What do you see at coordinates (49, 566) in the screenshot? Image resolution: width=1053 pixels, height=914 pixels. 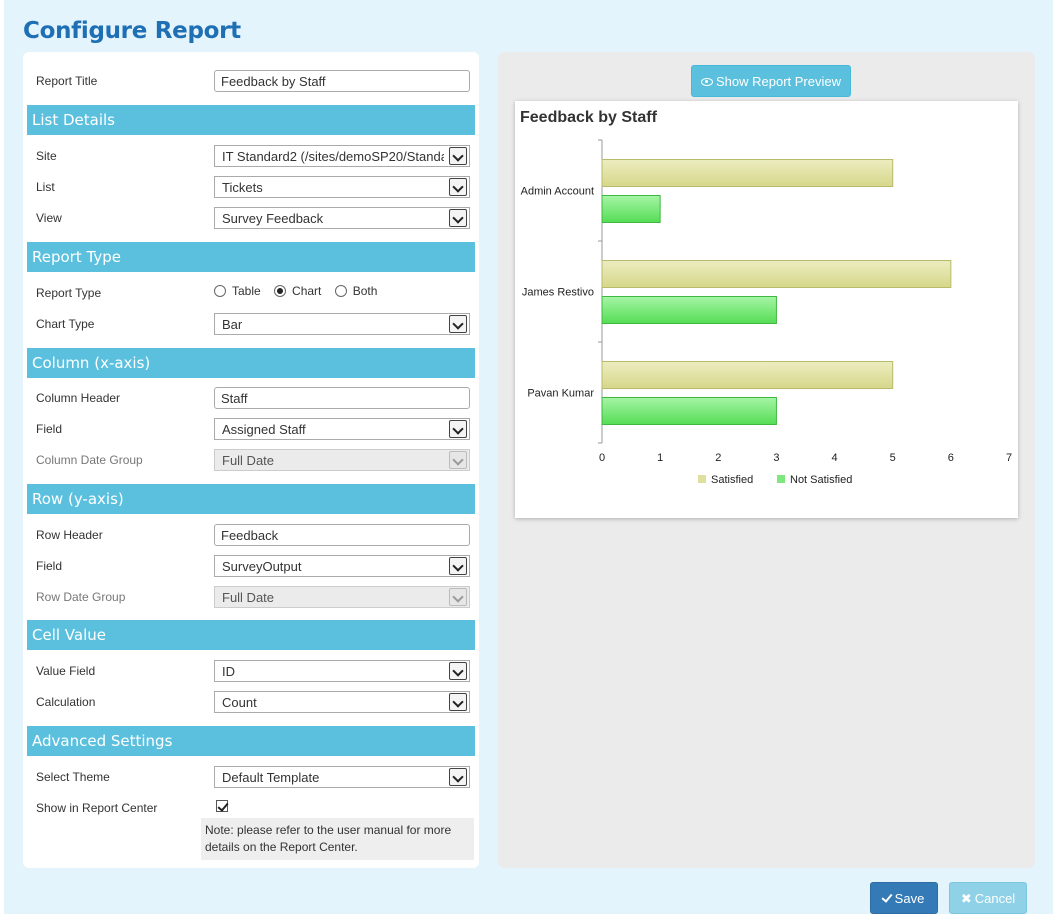 I see `row-field-label: Field` at bounding box center [49, 566].